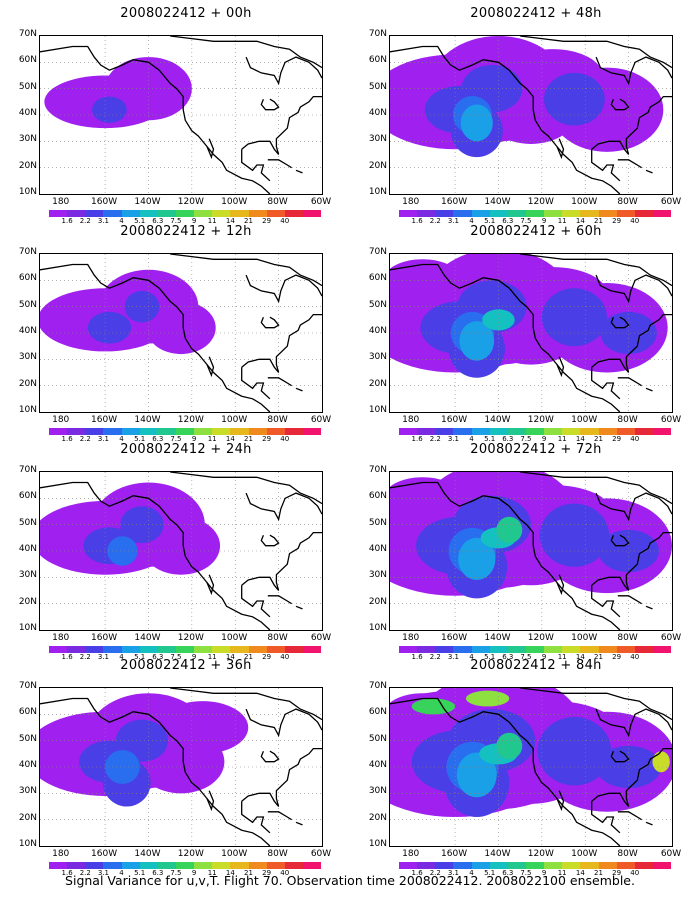  What do you see at coordinates (186, 13) in the screenshot?
I see `panel-title: 2008022412 + 00h` at bounding box center [186, 13].